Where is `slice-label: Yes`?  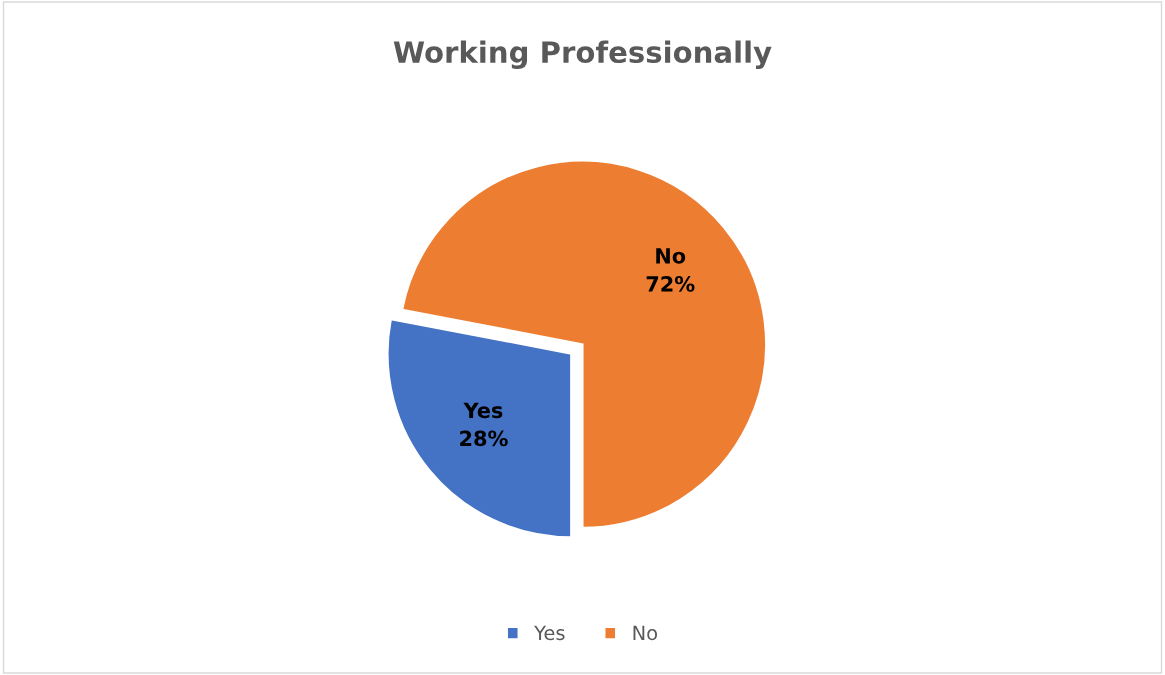
slice-label: Yes is located at coordinates (483, 410).